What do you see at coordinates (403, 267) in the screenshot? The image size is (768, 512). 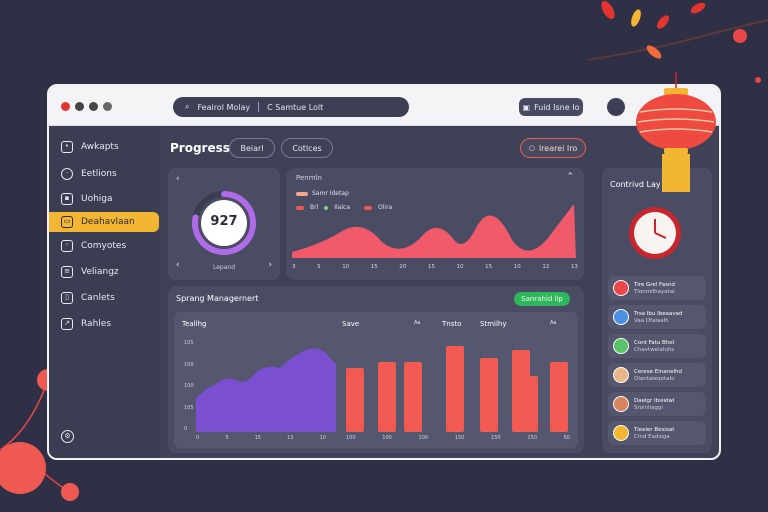 I see `x-tick: 20` at bounding box center [403, 267].